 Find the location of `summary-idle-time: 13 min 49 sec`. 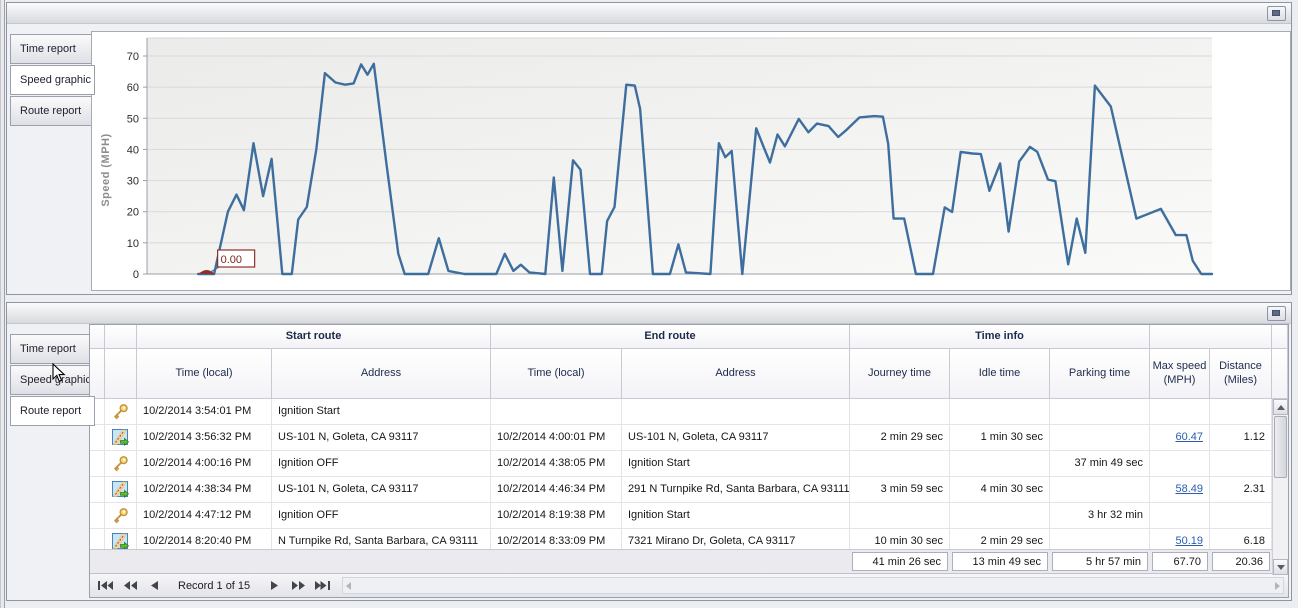

summary-idle-time: 13 min 49 sec is located at coordinates (1000, 561).